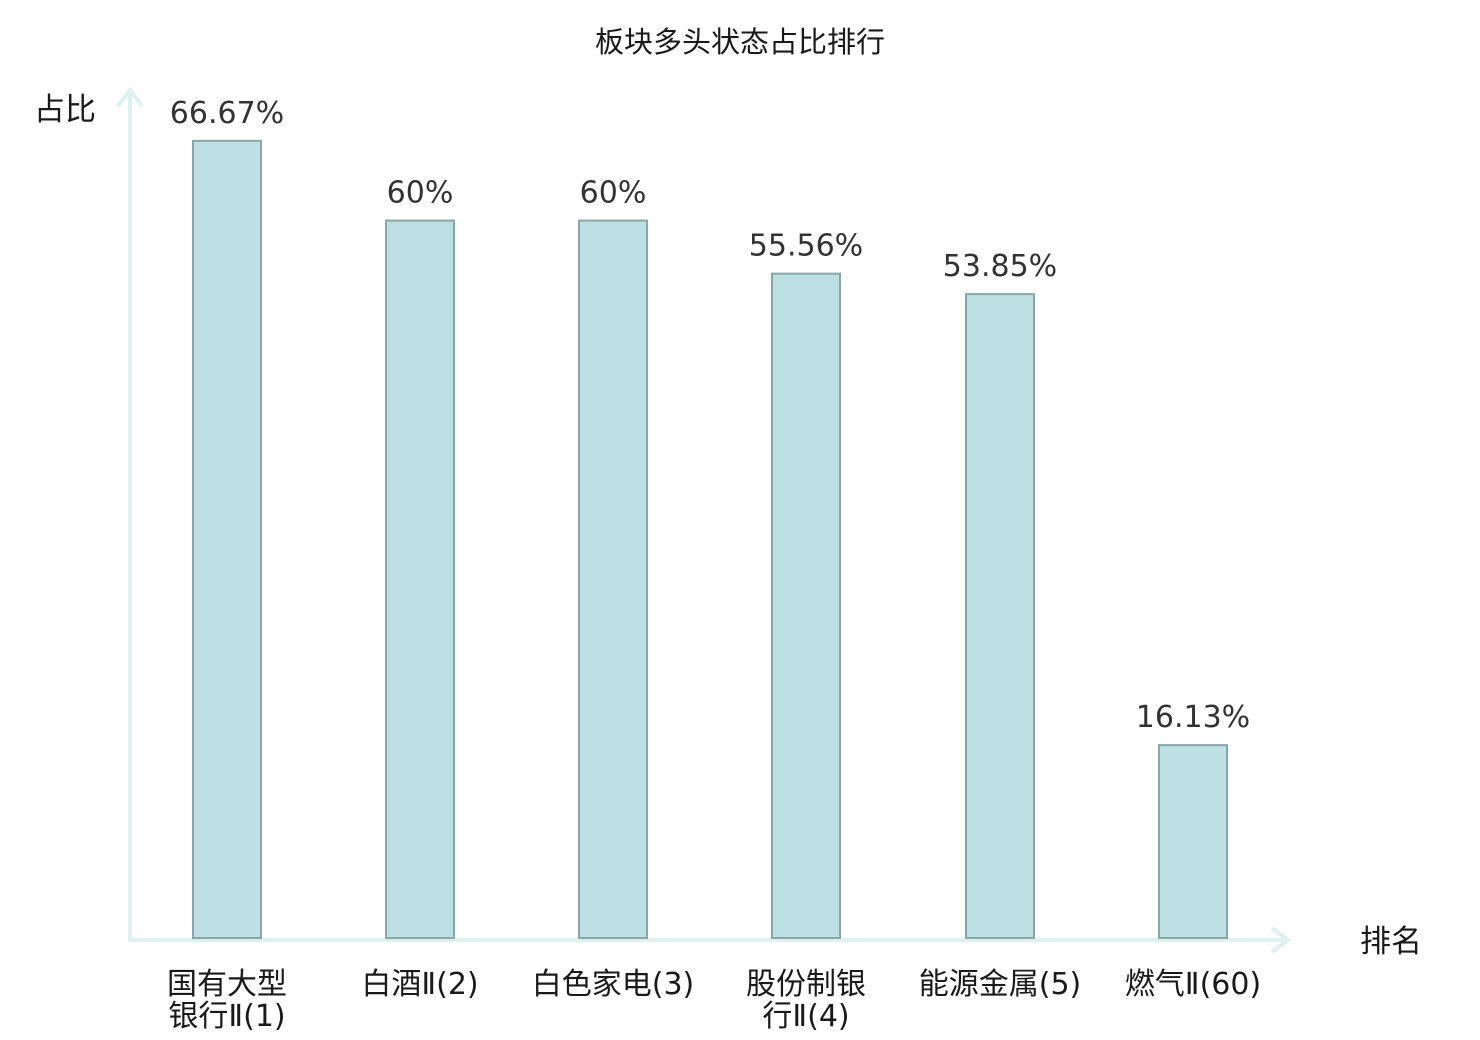  Describe the element at coordinates (805, 1016) in the screenshot. I see `category-label-4-line-2: 行Ⅱ(4)` at that location.